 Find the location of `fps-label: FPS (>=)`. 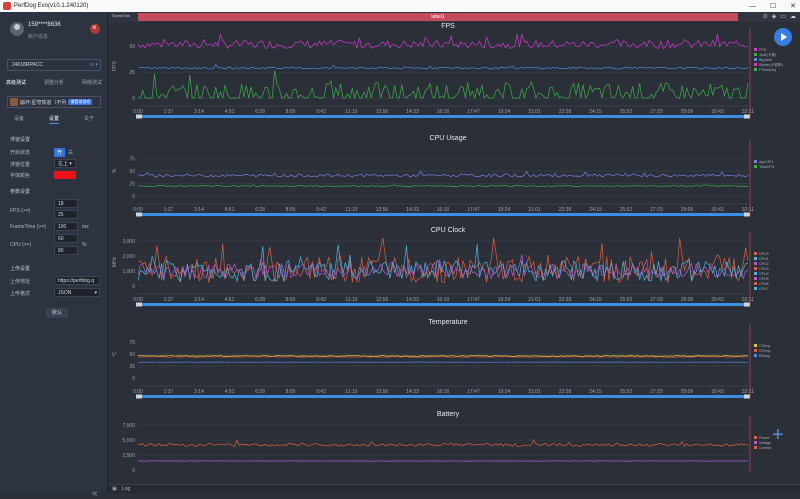

fps-label: FPS (>=) is located at coordinates (20, 211).